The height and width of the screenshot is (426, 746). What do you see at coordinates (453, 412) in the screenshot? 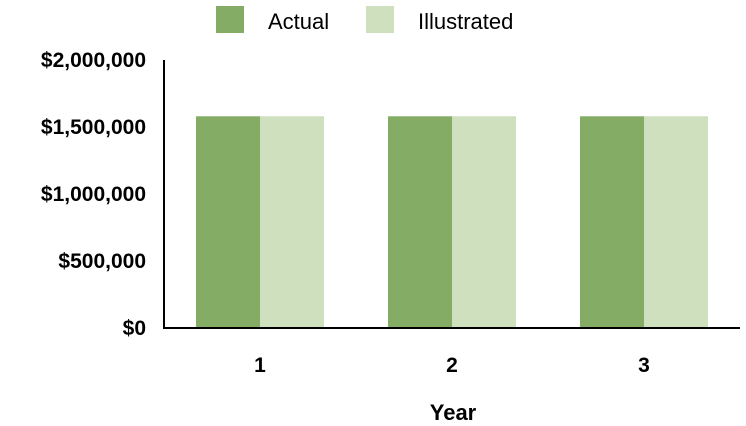
I see `x-axis-title: Year` at bounding box center [453, 412].